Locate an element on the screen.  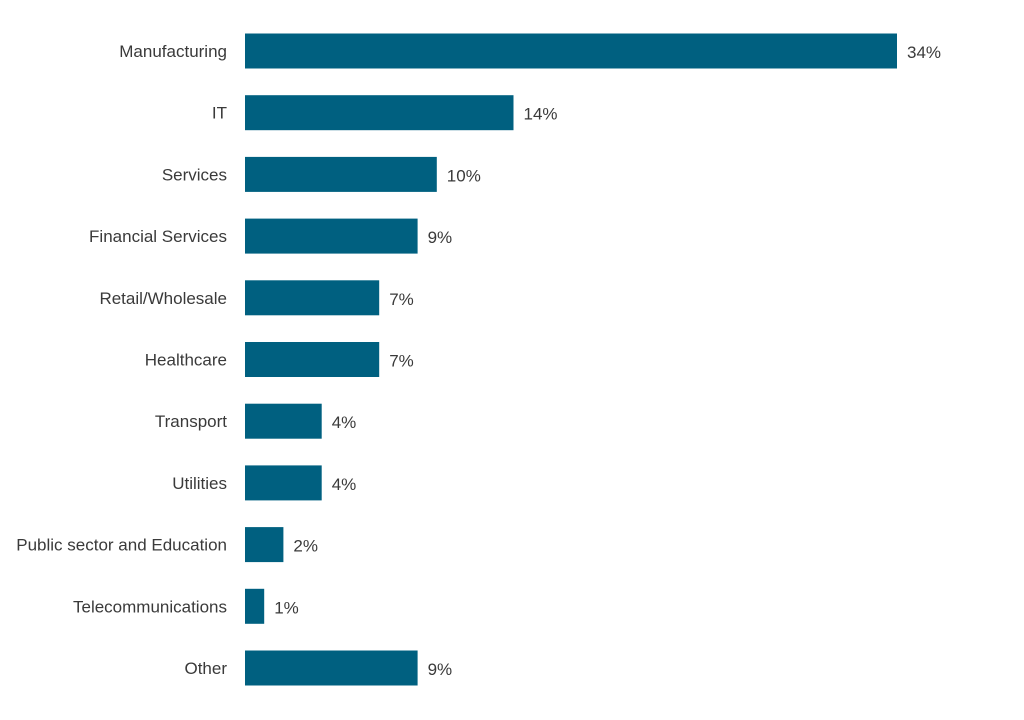
value-label-0: 34% is located at coordinates (924, 52).